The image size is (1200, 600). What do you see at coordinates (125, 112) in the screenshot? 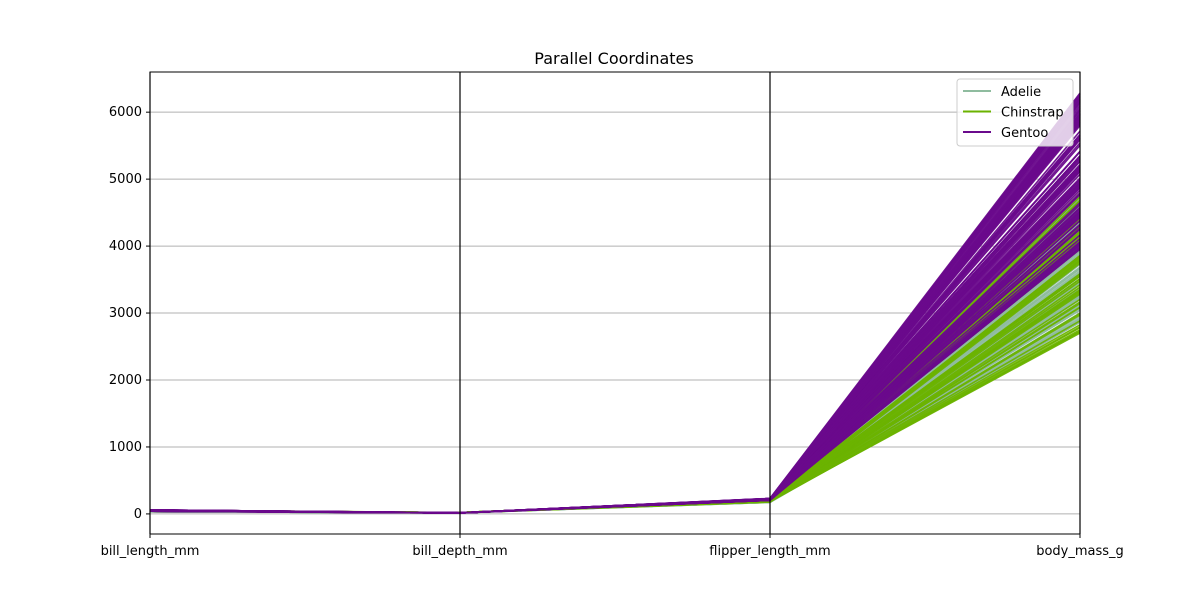
I see `y-tick-label: 6000` at bounding box center [125, 112].